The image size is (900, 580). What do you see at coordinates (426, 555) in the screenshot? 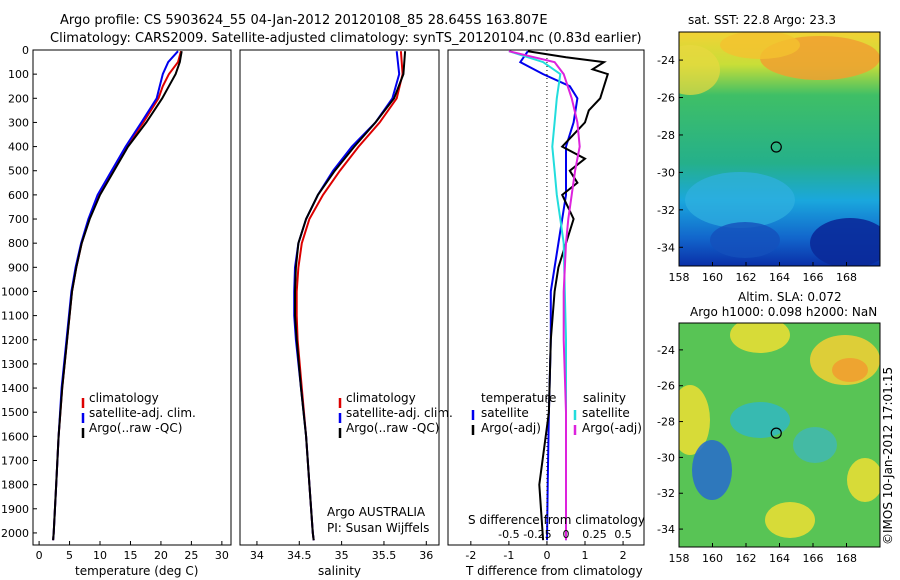
I see `x-tick-label: 36` at bounding box center [426, 555].